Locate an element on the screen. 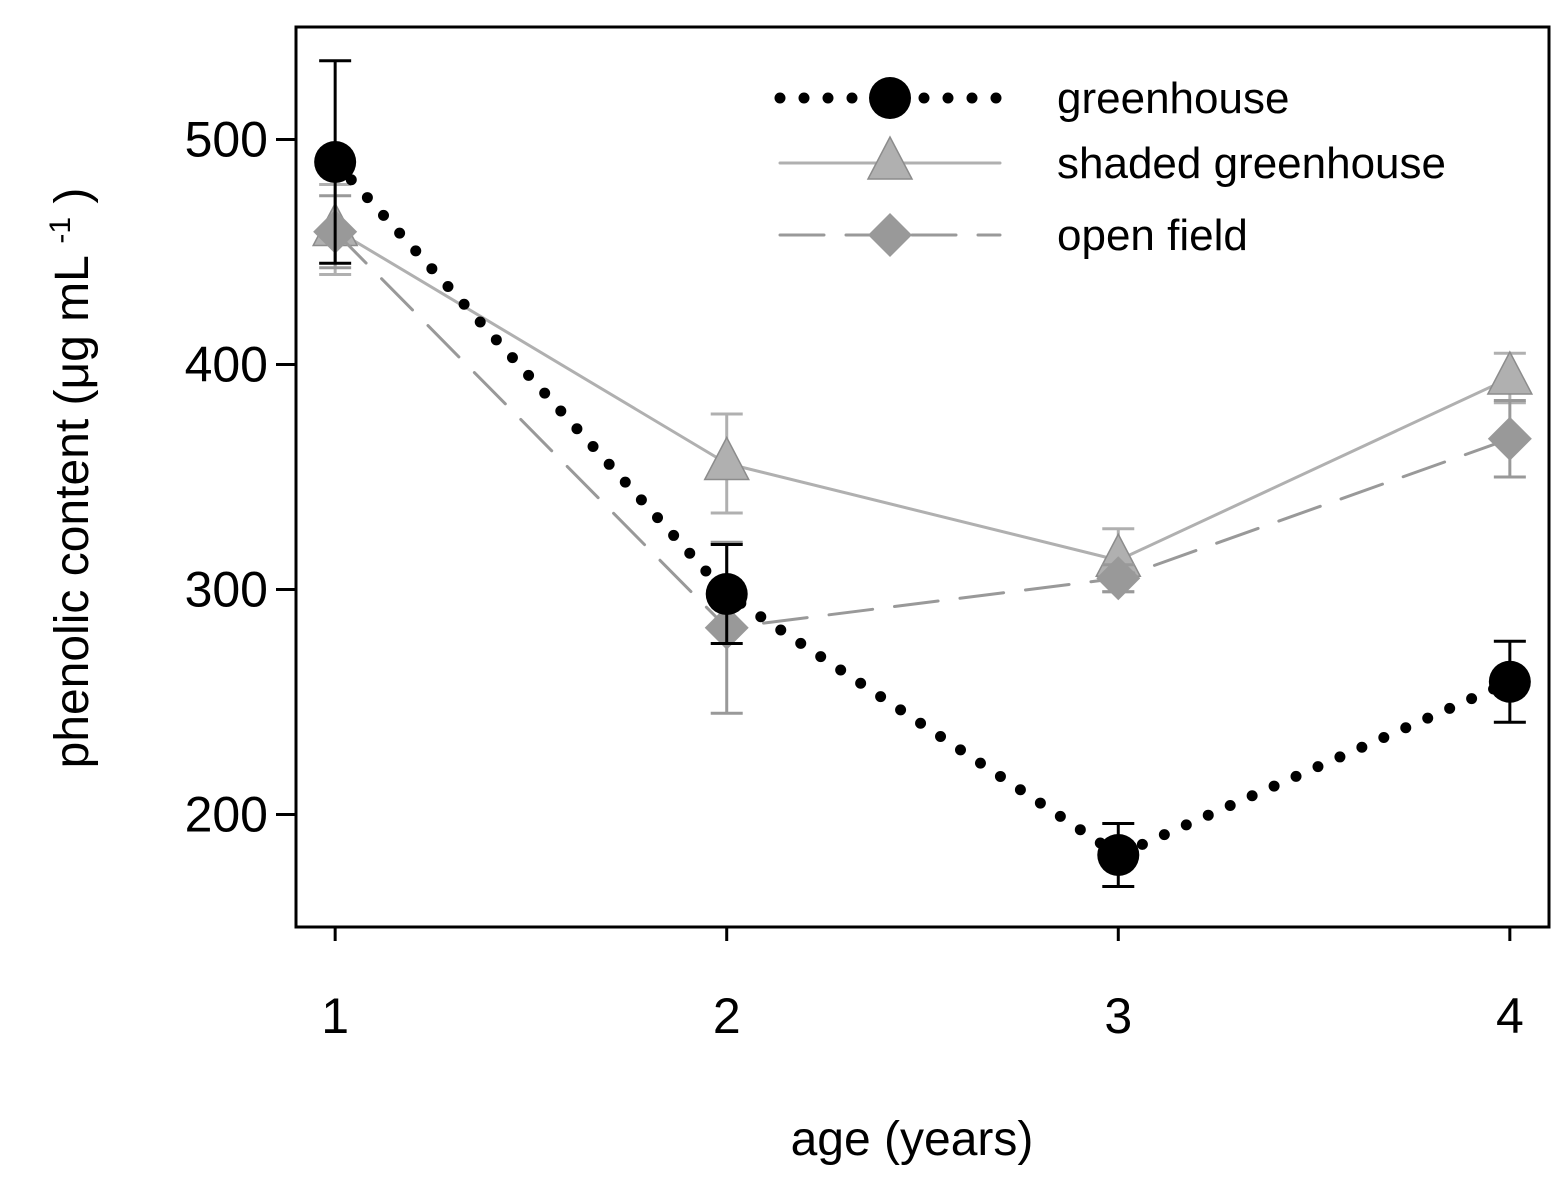 The width and height of the screenshot is (1561, 1186). y-tick-label: 200 is located at coordinates (226, 815).